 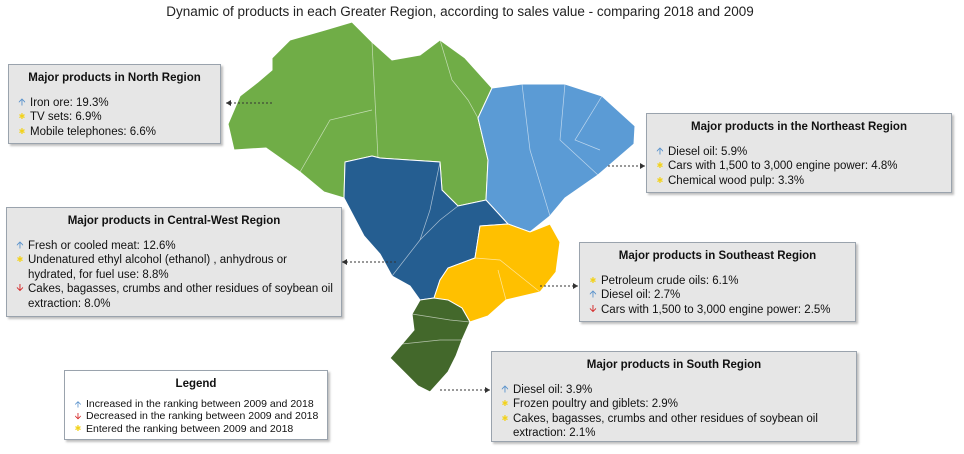 What do you see at coordinates (93, 131) in the screenshot?
I see `item-text: Mobile telephones: 6.6%` at bounding box center [93, 131].